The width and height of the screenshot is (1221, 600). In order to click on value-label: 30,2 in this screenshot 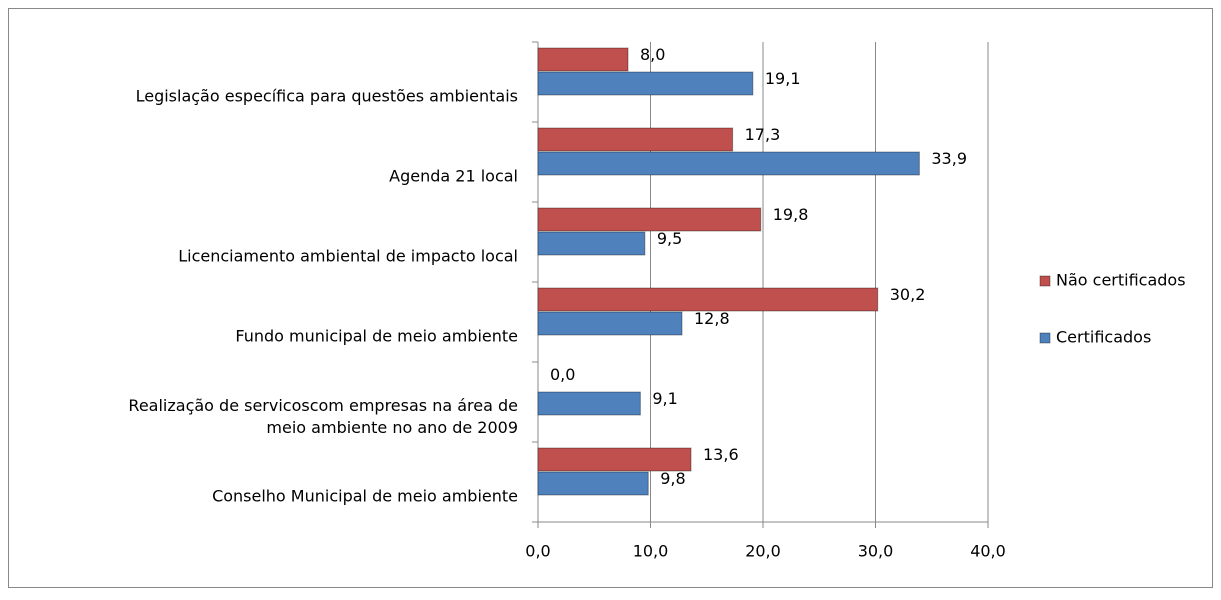, I will do `click(908, 294)`.